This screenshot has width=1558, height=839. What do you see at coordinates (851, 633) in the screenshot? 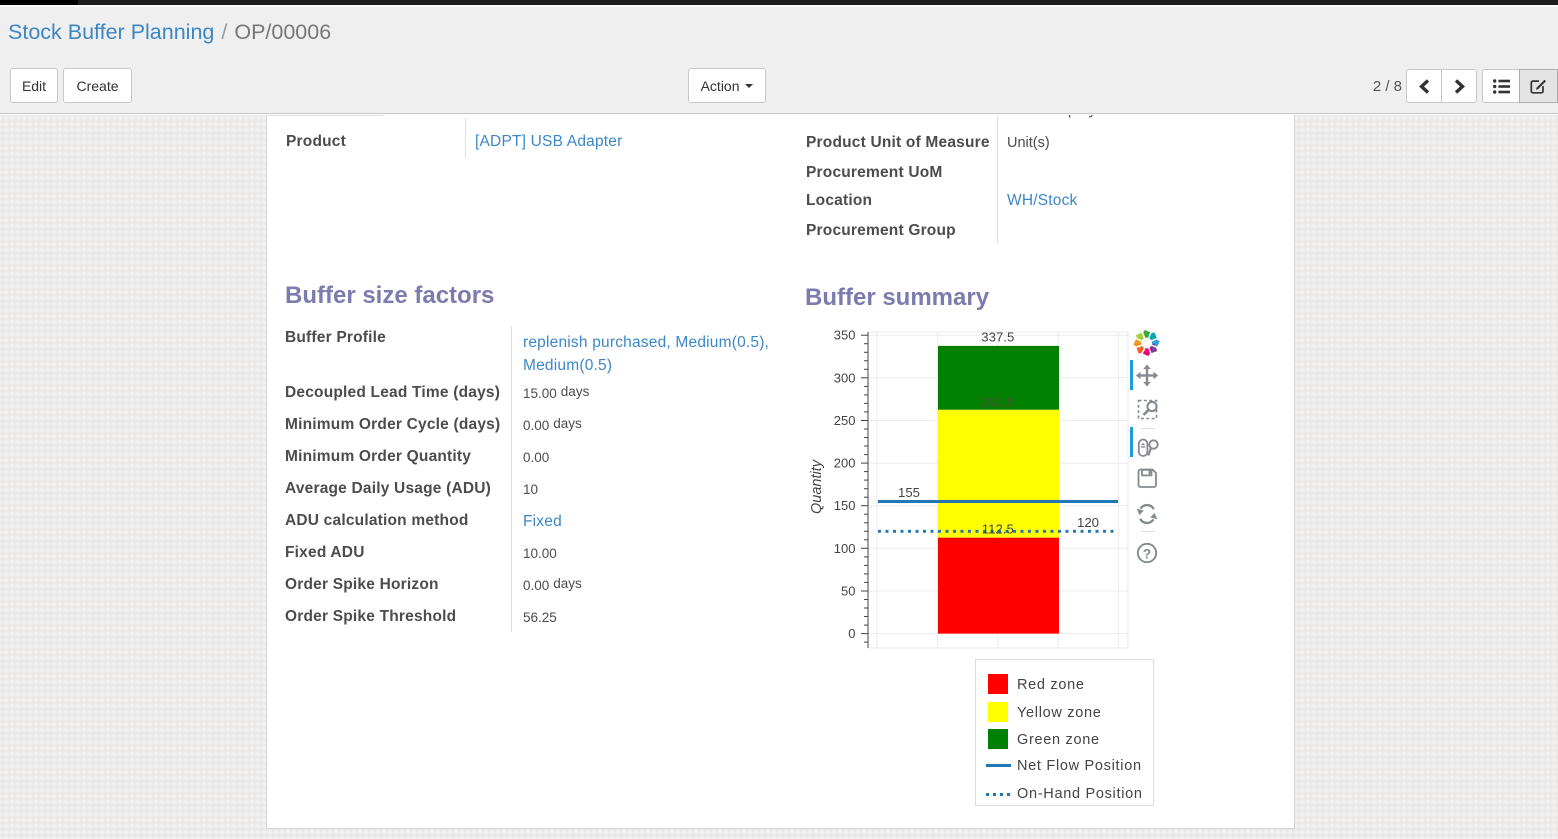
I see `svg-text: 0` at bounding box center [851, 633].